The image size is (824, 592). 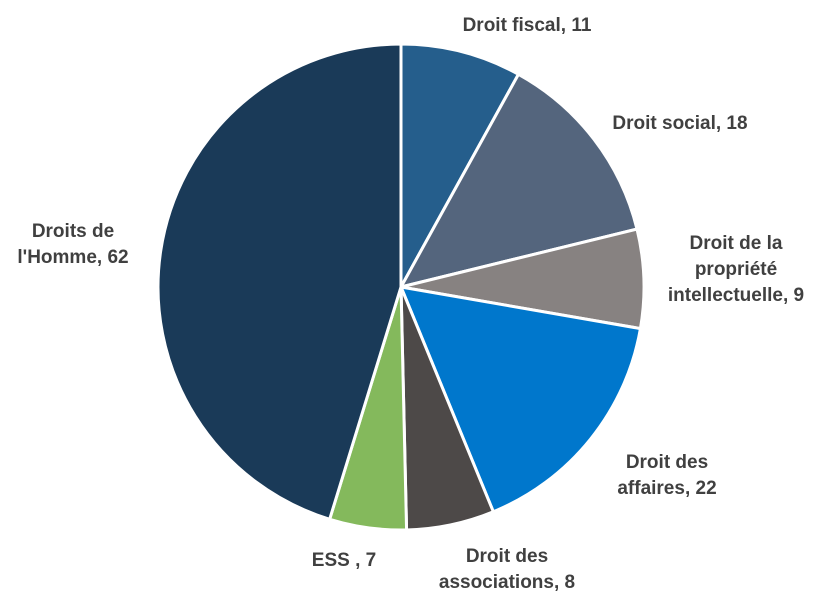 I want to click on pie-slice-droit-des-affaires, so click(x=520, y=399).